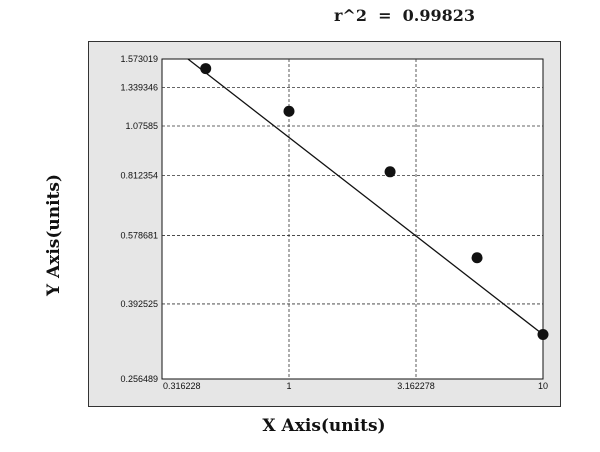 The image size is (600, 452). I want to click on x-axis-label: X Axis(units), so click(324, 426).